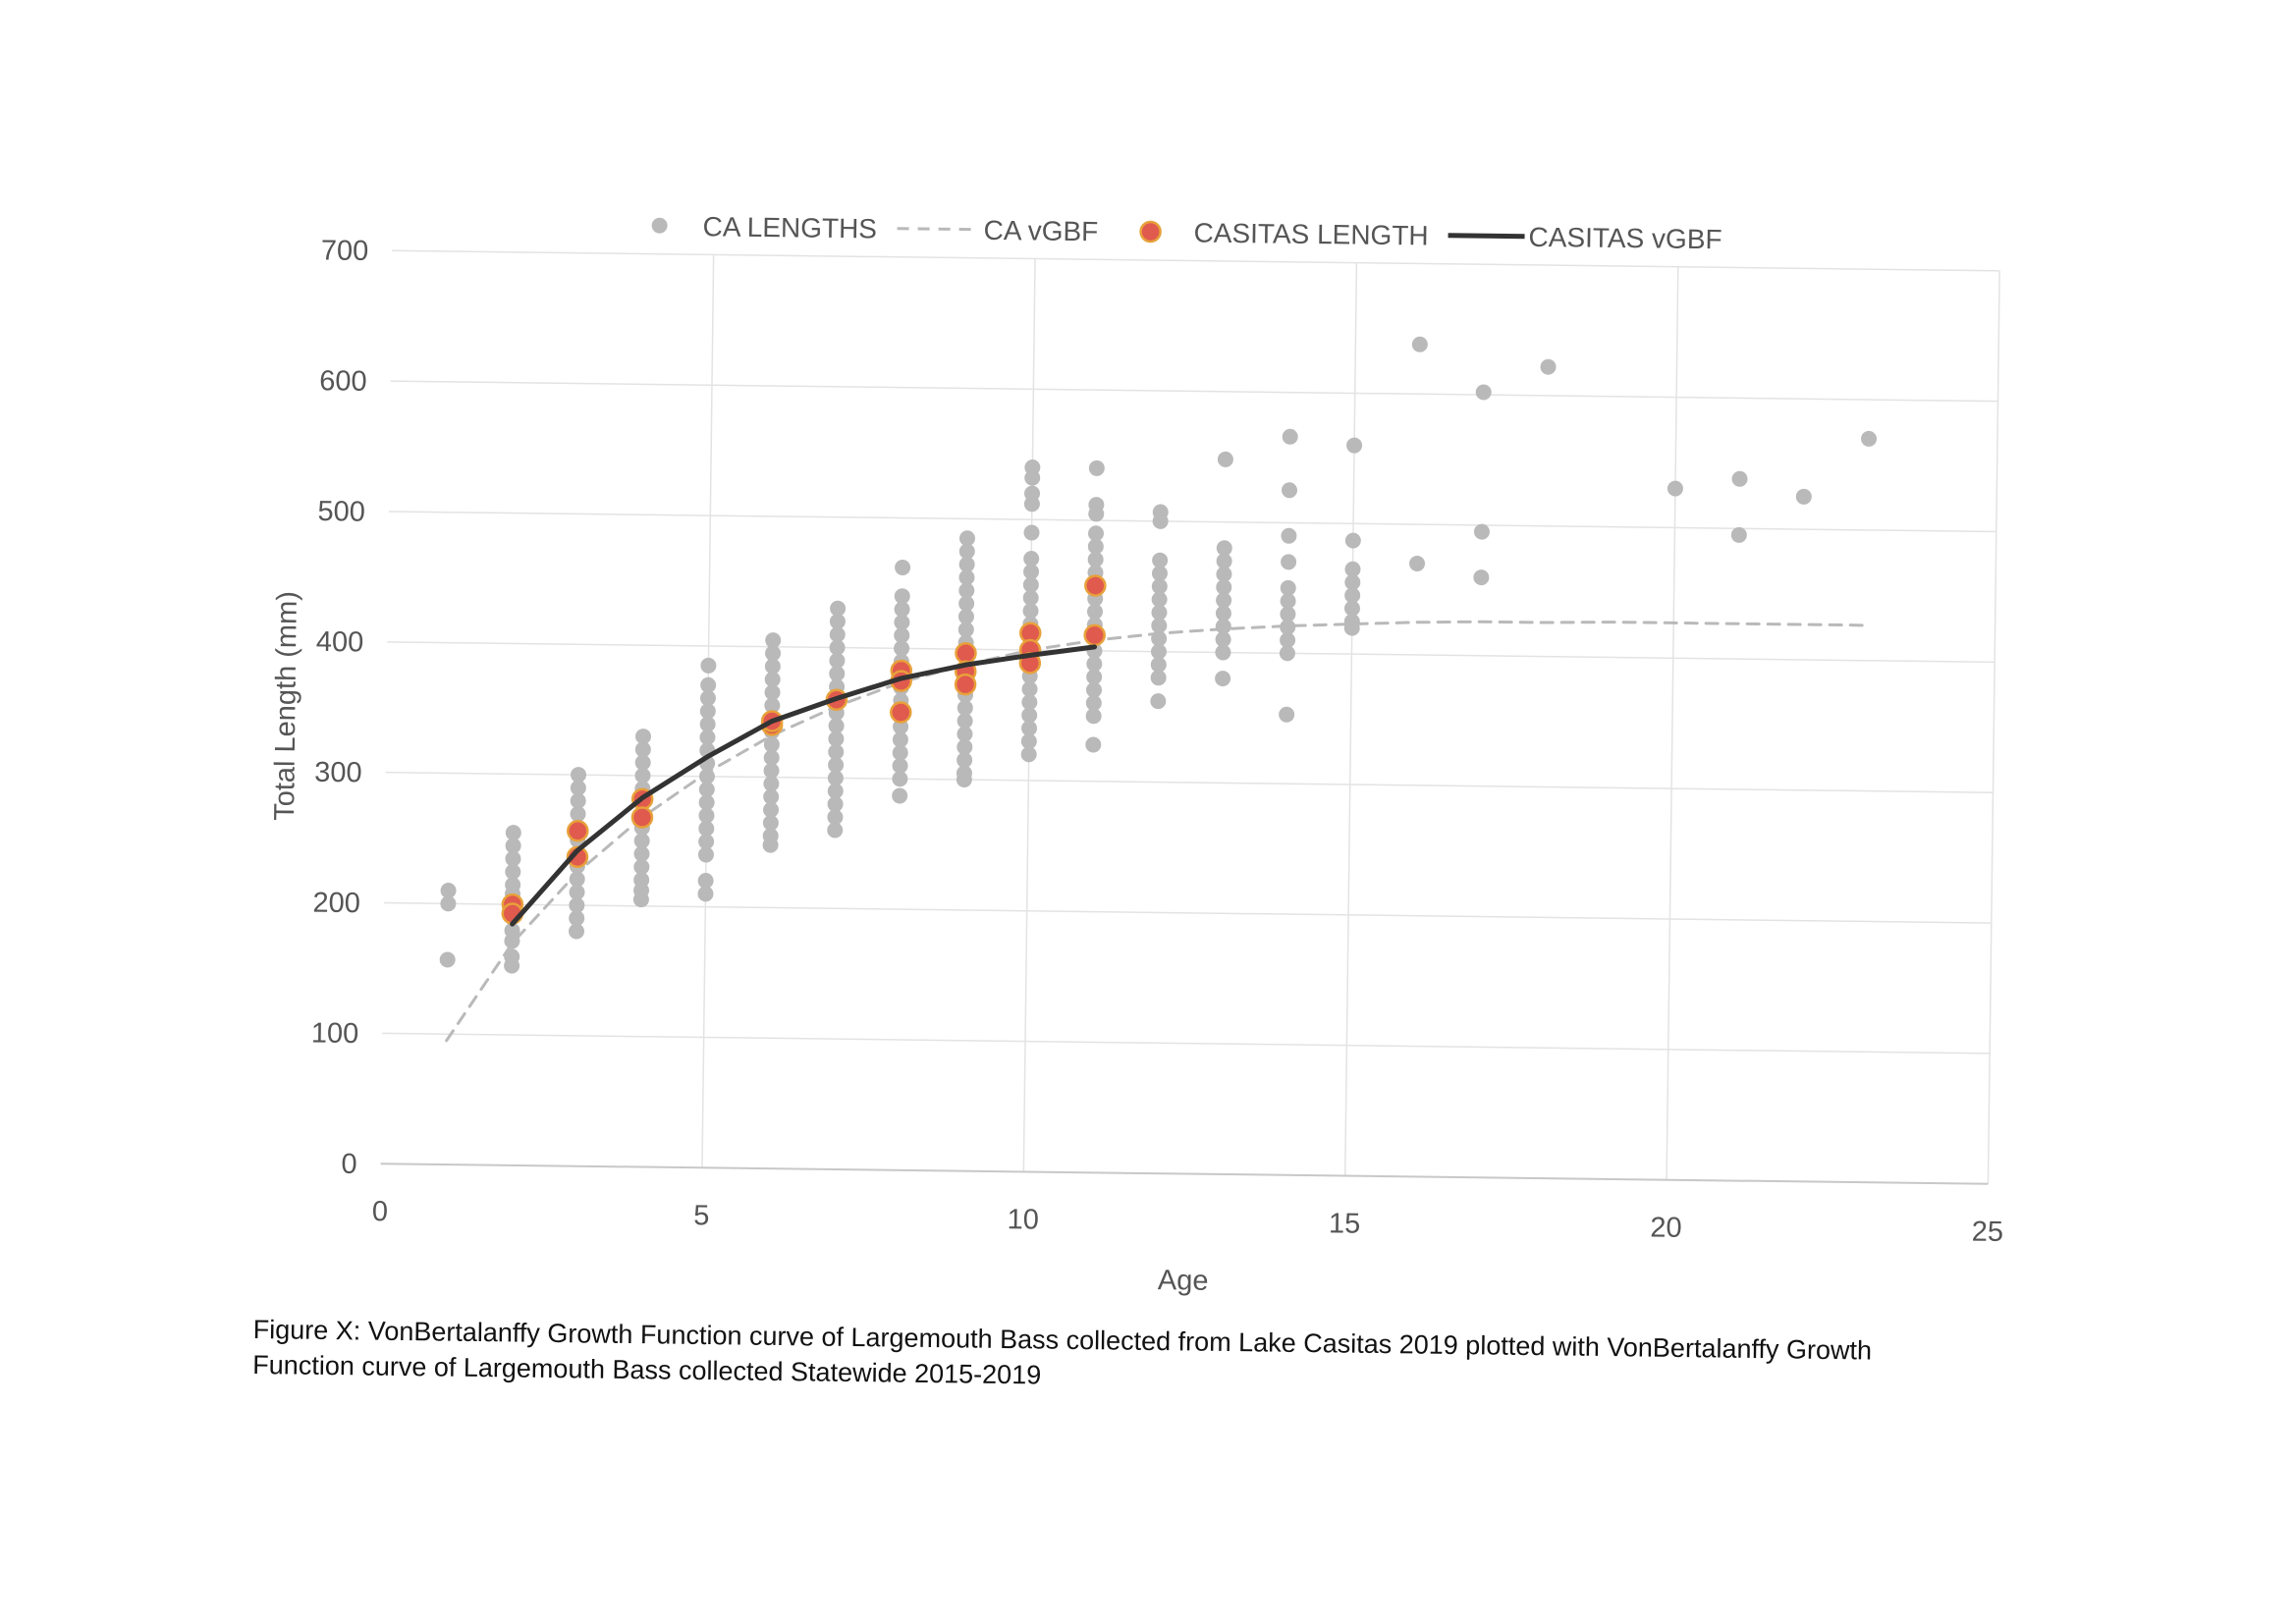 Image resolution: width=2296 pixels, height=1623 pixels. I want to click on y-tick-label: 0, so click(349, 1164).